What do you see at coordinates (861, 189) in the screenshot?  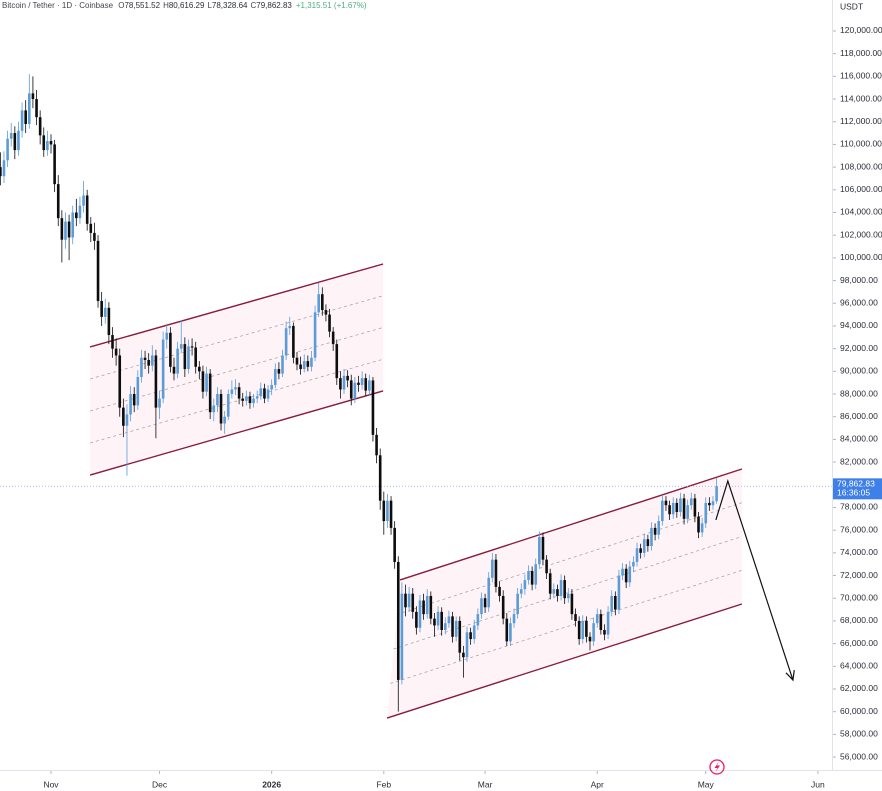 I see `y-tick-label: 106,000.00` at bounding box center [861, 189].